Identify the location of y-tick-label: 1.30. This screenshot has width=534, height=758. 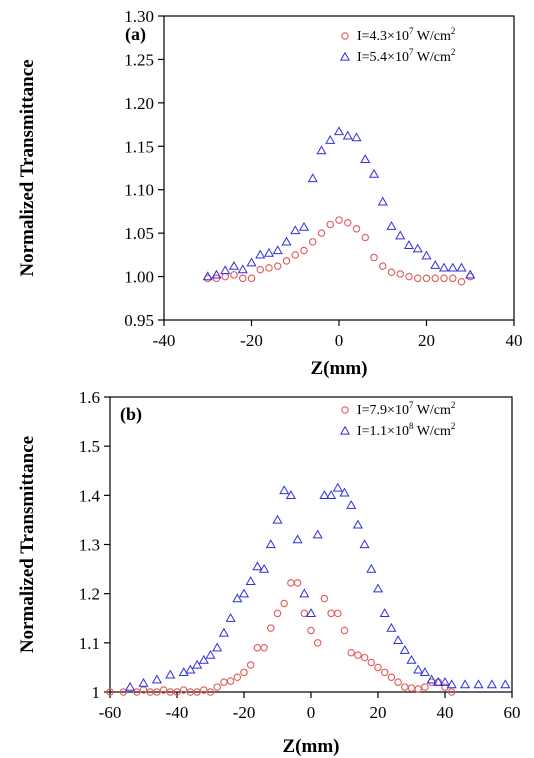
(139, 16).